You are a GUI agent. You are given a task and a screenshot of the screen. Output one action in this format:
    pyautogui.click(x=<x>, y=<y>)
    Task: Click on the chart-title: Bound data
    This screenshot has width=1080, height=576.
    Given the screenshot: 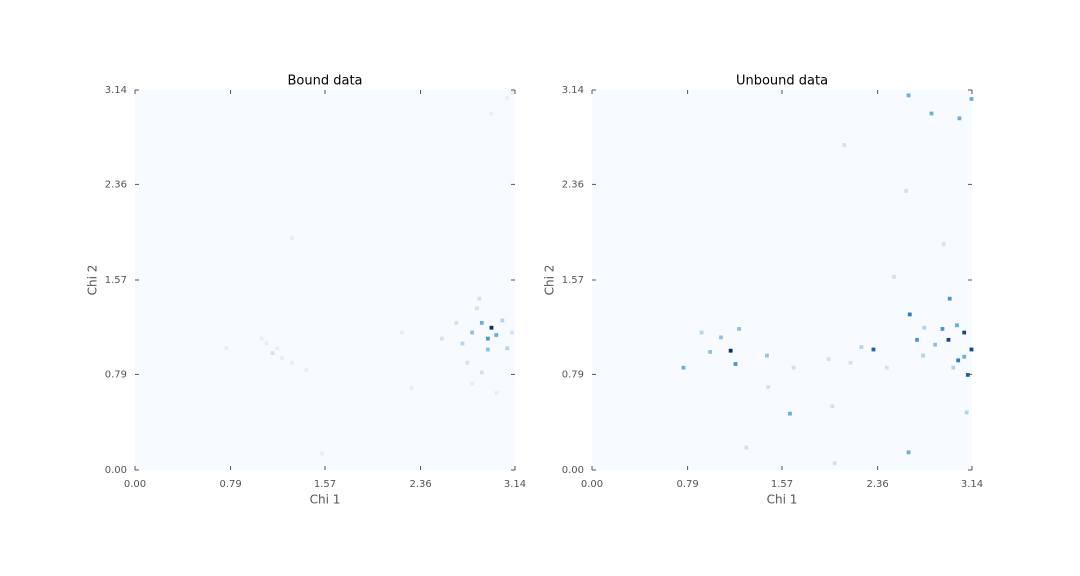 What is the action you would take?
    pyautogui.click(x=324, y=81)
    